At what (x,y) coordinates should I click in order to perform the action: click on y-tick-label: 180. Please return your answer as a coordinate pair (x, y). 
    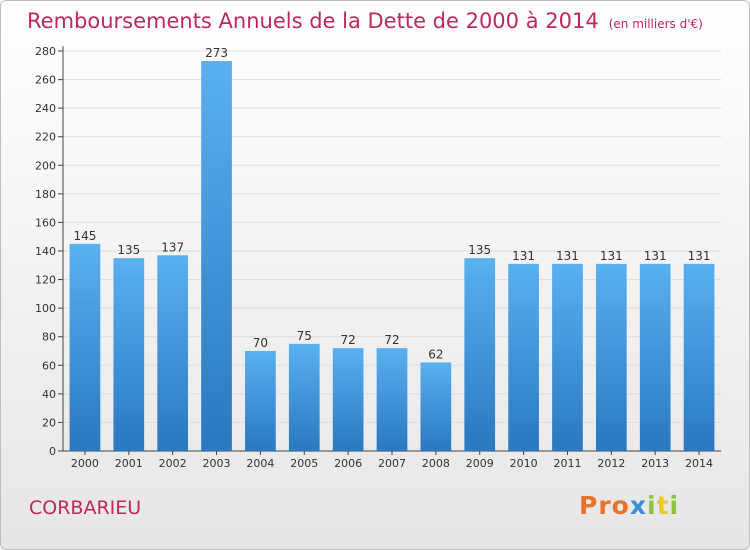
    Looking at the image, I should click on (45, 194).